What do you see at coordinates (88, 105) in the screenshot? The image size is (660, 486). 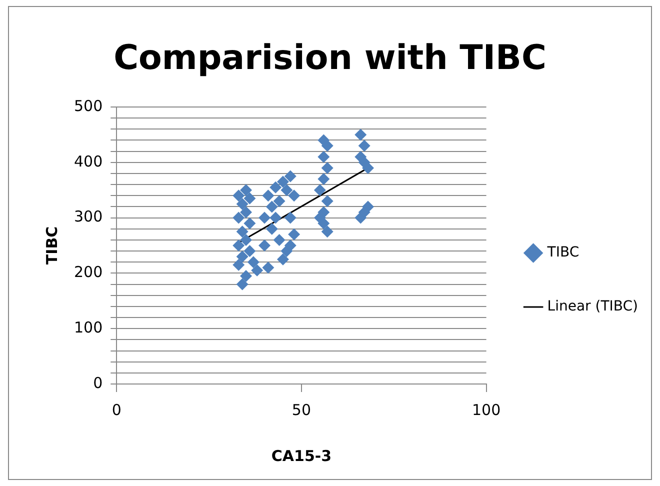 I see `y-tick-label: 500` at bounding box center [88, 105].